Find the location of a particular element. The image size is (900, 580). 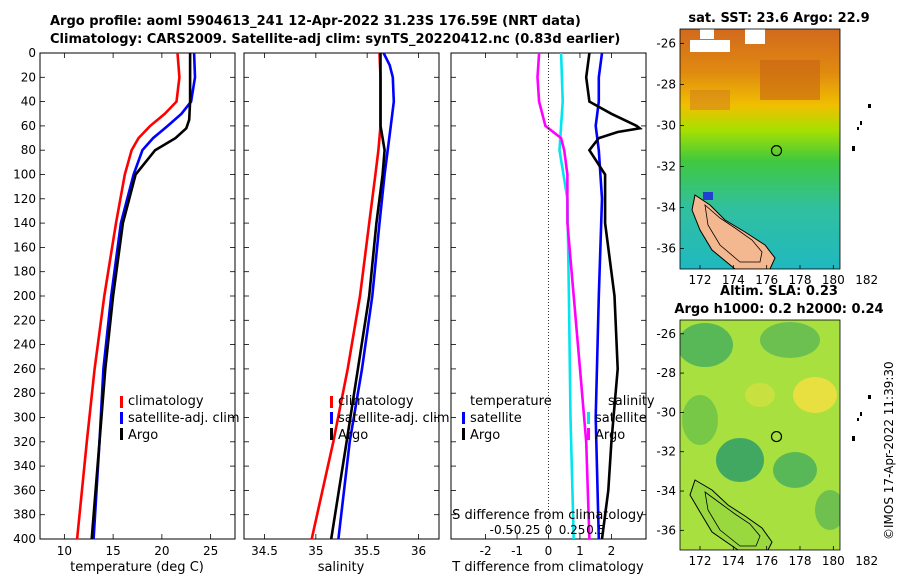

x-tick-label: 1 is located at coordinates (580, 551).